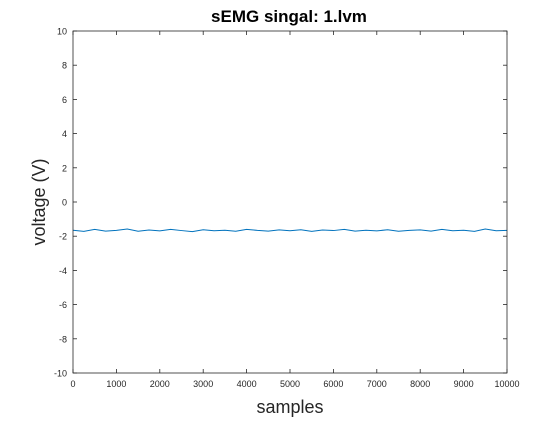 The height and width of the screenshot is (425, 560). What do you see at coordinates (464, 384) in the screenshot?
I see `x-tick-label: 9000` at bounding box center [464, 384].